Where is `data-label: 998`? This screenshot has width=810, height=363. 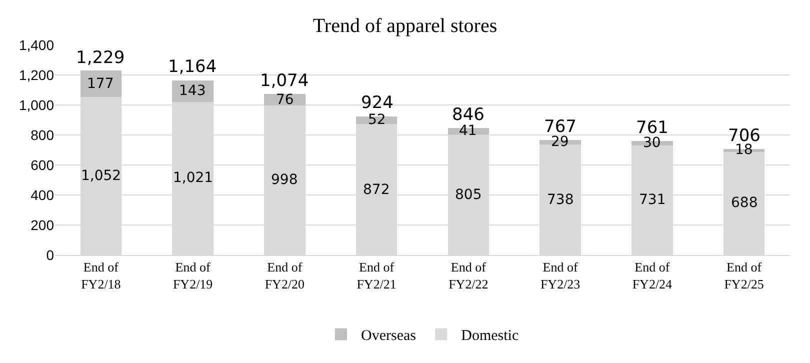 data-label: 998 is located at coordinates (284, 180).